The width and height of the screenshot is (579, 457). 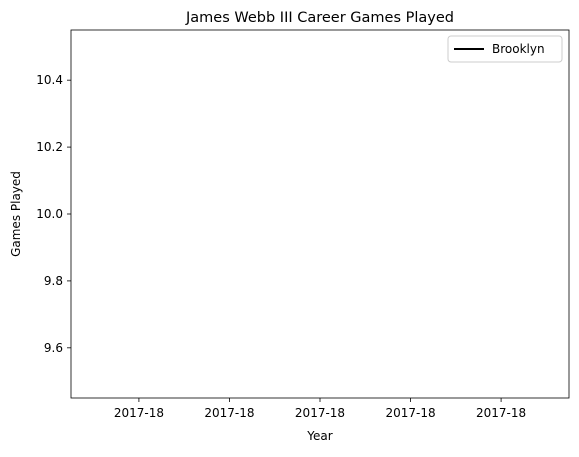 What do you see at coordinates (319, 18) in the screenshot?
I see `chart-title: James Webb III Career Games Played` at bounding box center [319, 18].